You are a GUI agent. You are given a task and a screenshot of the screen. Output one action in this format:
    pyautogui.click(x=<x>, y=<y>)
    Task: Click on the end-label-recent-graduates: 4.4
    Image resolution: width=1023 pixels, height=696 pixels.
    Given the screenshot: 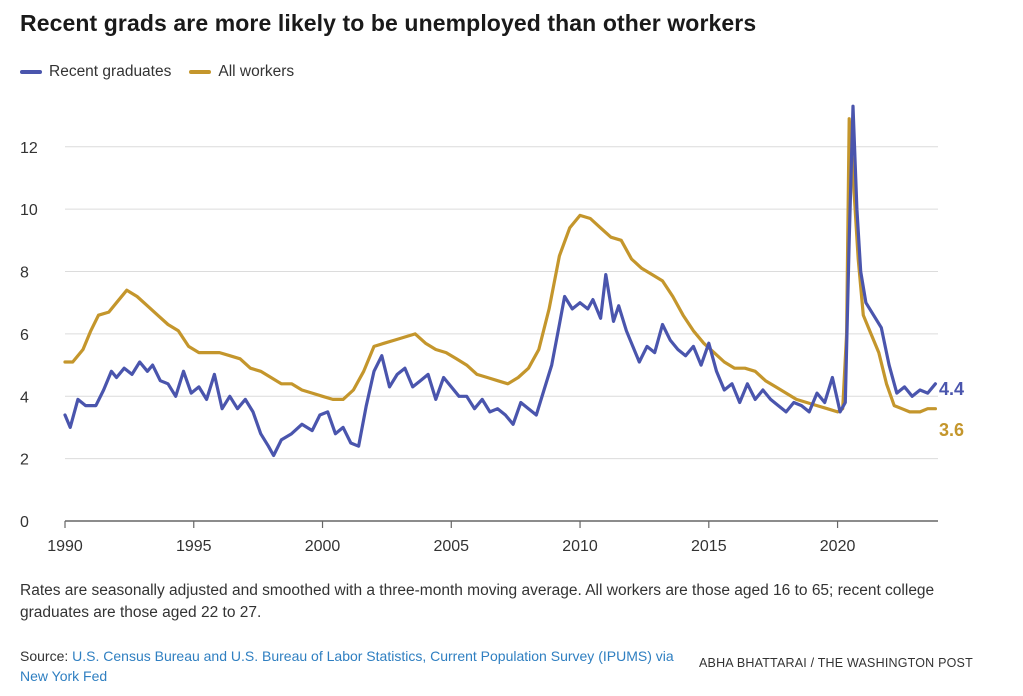 What is the action you would take?
    pyautogui.click(x=951, y=389)
    